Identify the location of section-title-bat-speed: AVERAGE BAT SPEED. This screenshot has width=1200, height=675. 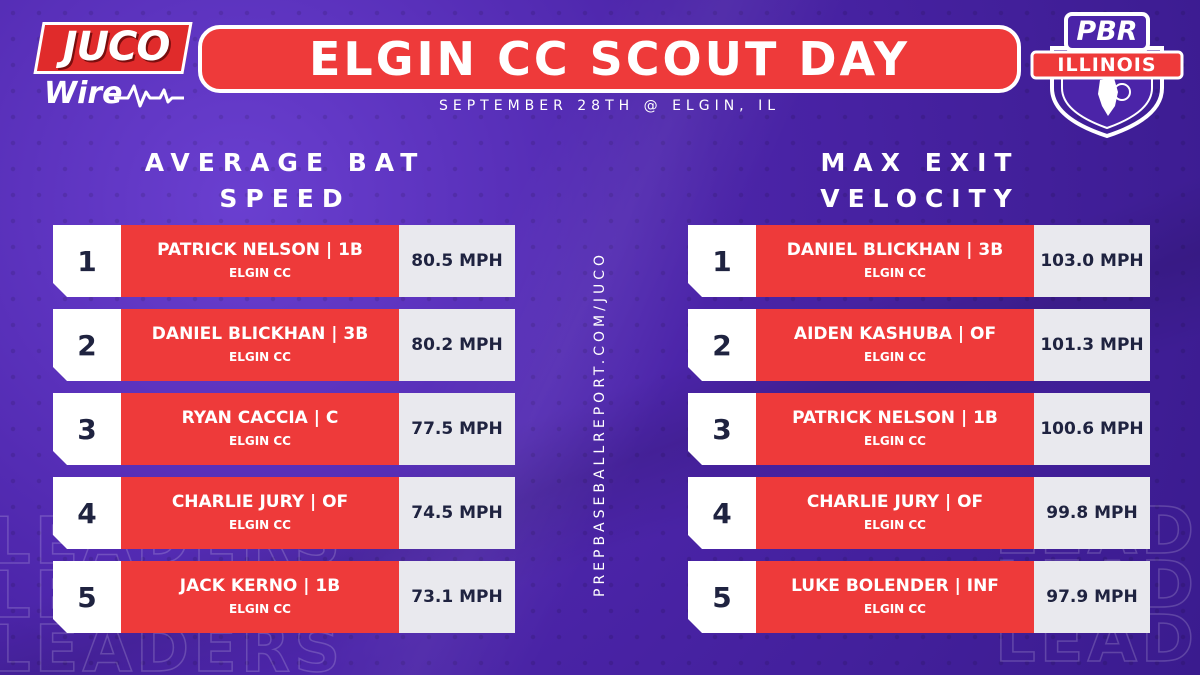
(285, 181).